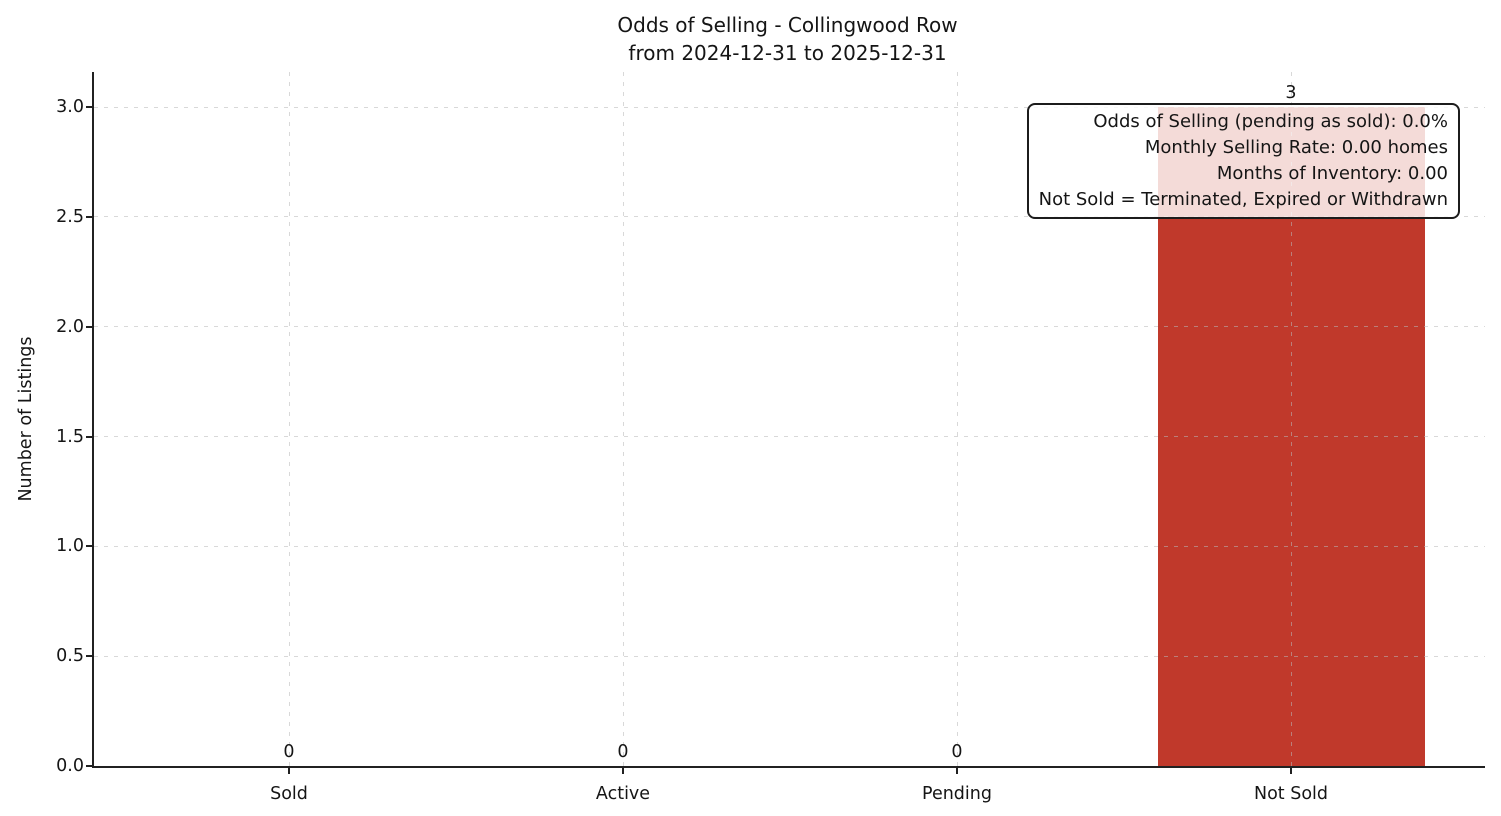 The height and width of the screenshot is (816, 1501). What do you see at coordinates (289, 794) in the screenshot?
I see `x-tick-label-sold: Sold` at bounding box center [289, 794].